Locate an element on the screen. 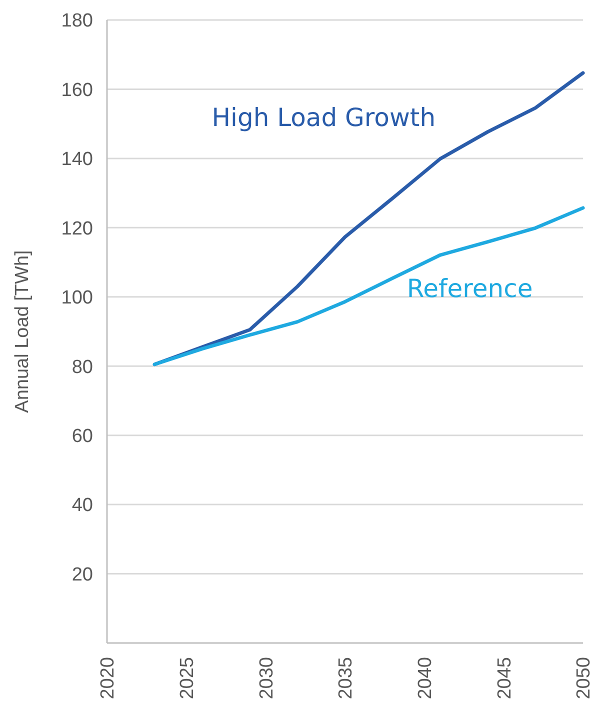 The width and height of the screenshot is (595, 716). y-tick-label: 40 is located at coordinates (82, 505).